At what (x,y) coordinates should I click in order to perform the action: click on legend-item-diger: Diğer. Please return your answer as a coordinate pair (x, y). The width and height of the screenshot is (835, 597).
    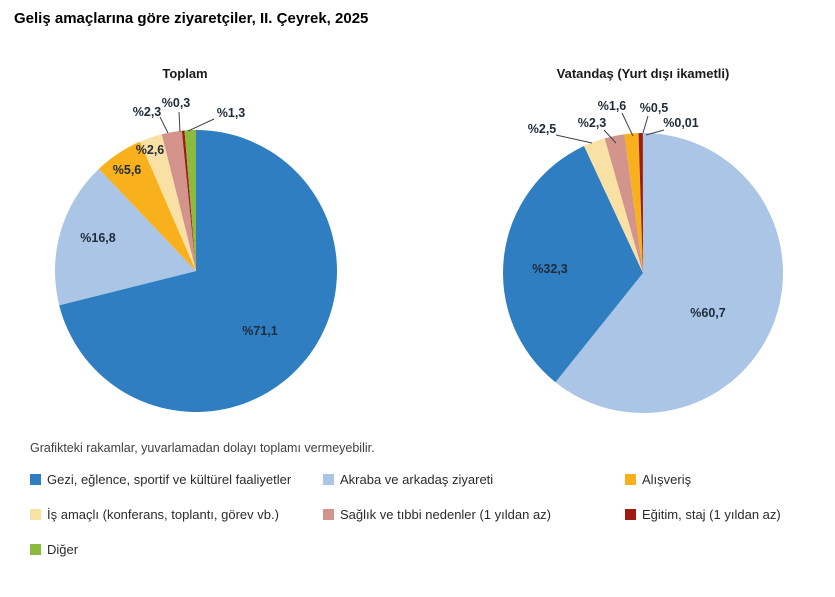
    Looking at the image, I should click on (176, 549).